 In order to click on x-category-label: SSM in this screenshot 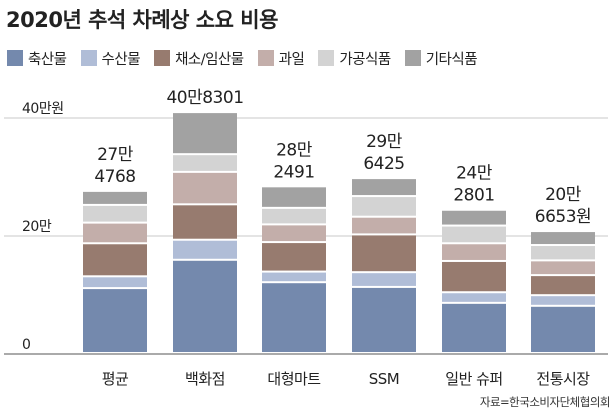, I will do `click(384, 379)`.